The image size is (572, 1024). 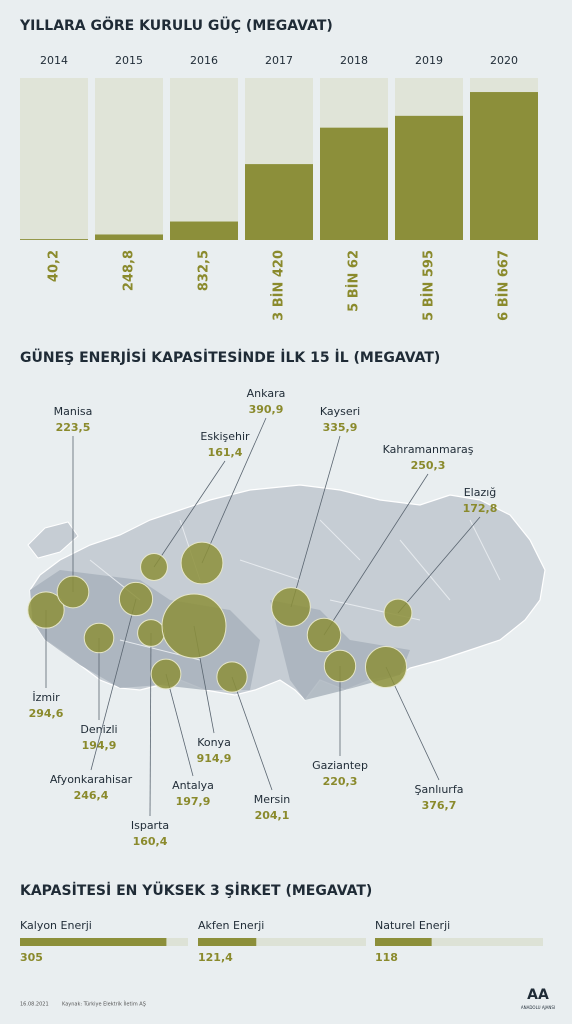 I want to click on city-name: Şanlıurfa, so click(x=439, y=789).